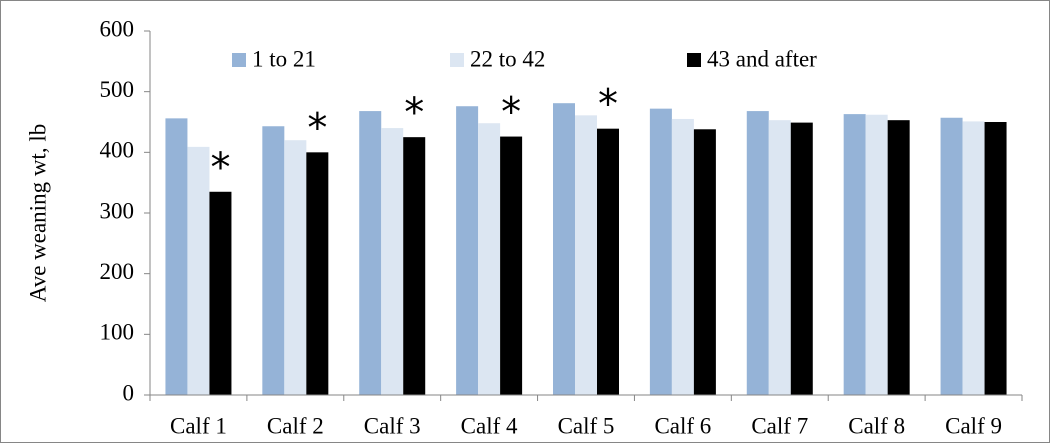 The image size is (1050, 443). Describe the element at coordinates (779, 425) in the screenshot. I see `x-tick-label: Calf 7` at that location.